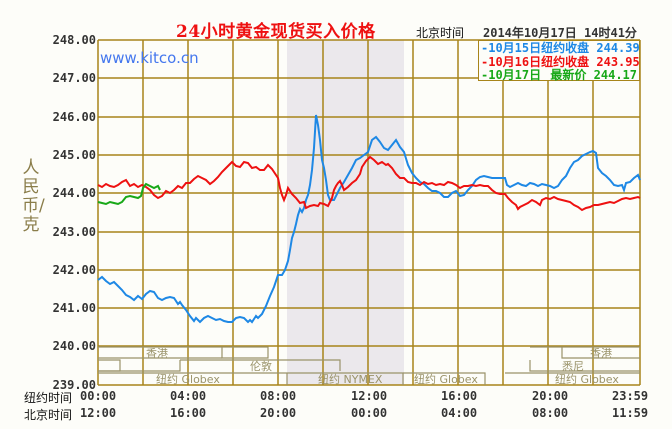 This screenshot has height=429, width=672. Describe the element at coordinates (74, 346) in the screenshot. I see `y-tick: 240.00` at that location.